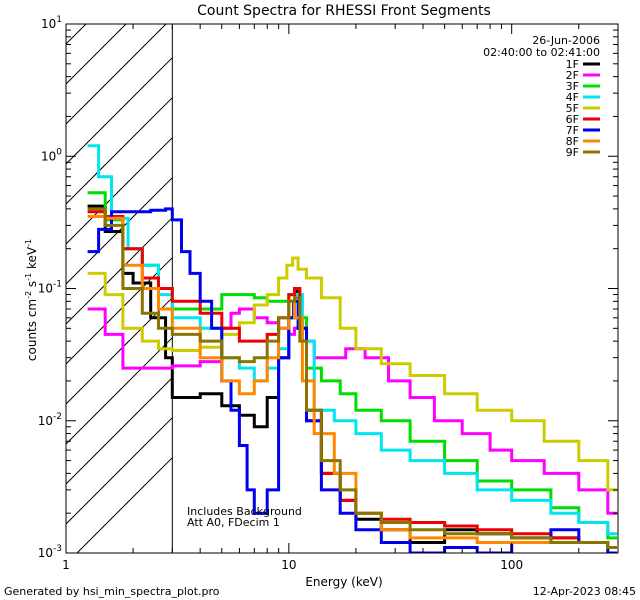 This screenshot has height=600, width=640. I want to click on y-tick-label: 10⁻², so click(50, 420).